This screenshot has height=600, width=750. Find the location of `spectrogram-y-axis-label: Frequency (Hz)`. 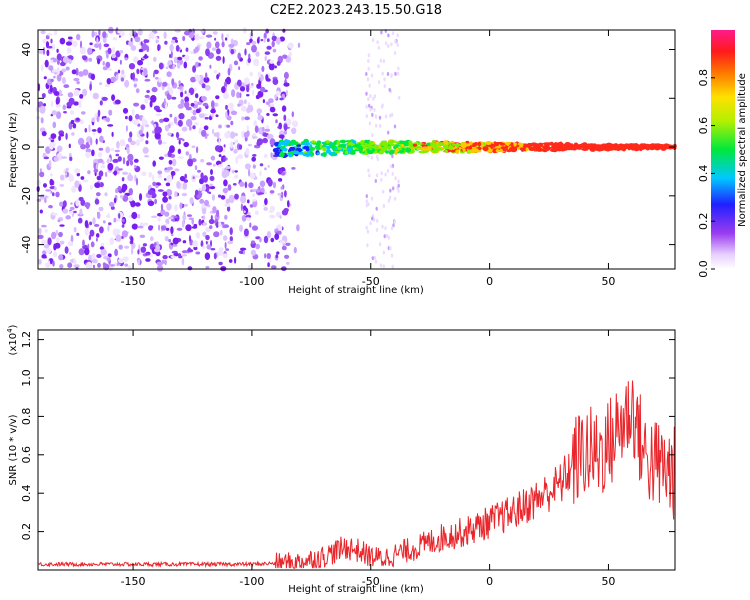

spectrogram-y-axis-label: Frequency (Hz) is located at coordinates (13, 150).